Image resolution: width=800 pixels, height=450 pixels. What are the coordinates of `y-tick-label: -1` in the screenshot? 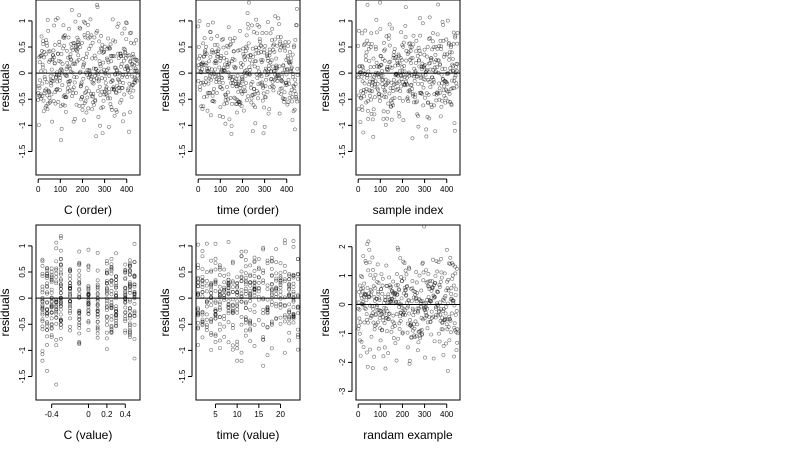 It's located at (182, 125).